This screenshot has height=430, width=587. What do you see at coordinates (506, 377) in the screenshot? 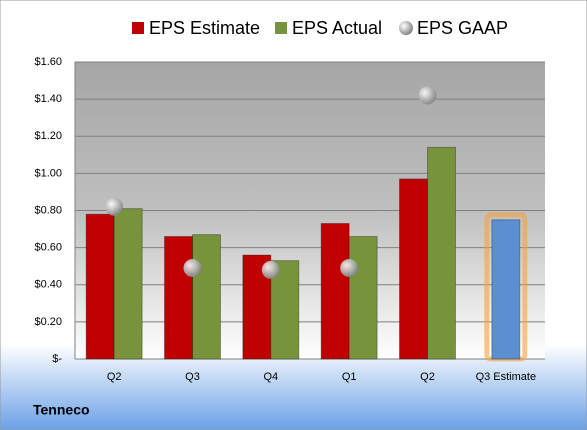
I see `x-tick-label: Q3 Estimate` at bounding box center [506, 377].